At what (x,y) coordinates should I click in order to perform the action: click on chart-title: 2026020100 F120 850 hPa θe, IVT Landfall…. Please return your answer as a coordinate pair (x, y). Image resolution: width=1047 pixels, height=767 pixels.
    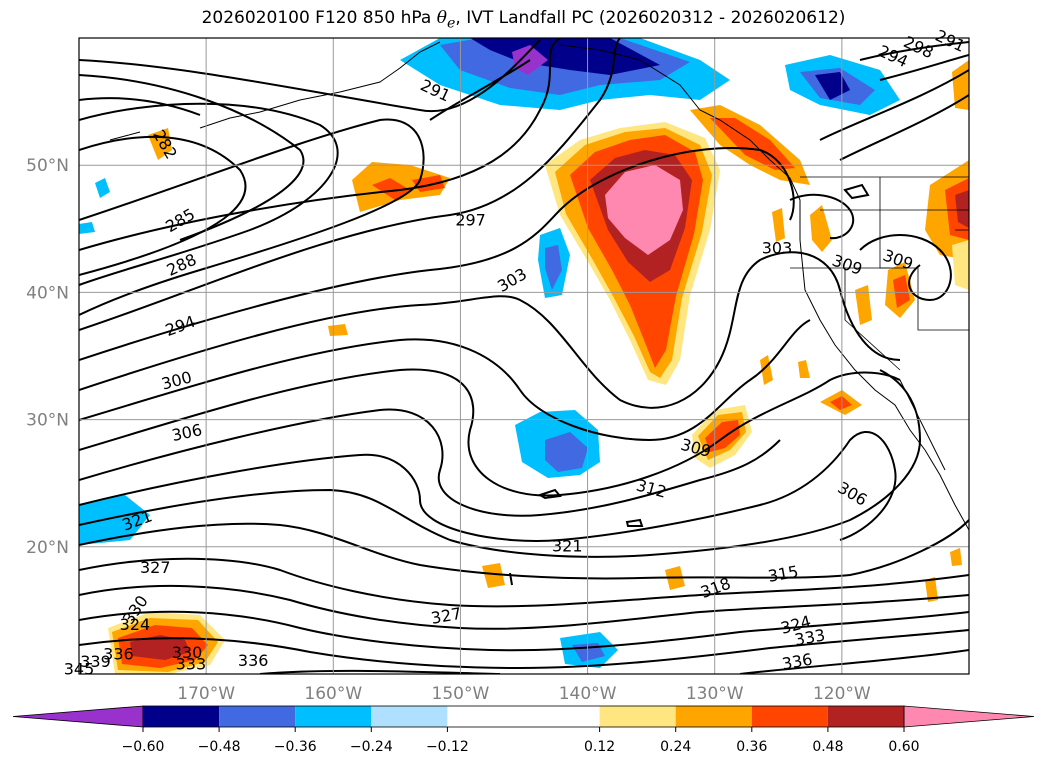
    Looking at the image, I should click on (523, 20).